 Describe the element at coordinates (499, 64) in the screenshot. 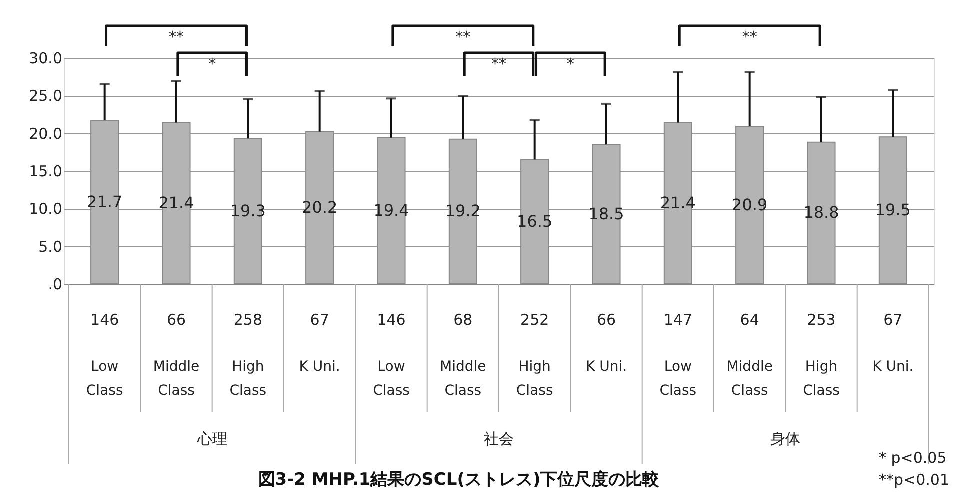

I see `annotation: **` at that location.